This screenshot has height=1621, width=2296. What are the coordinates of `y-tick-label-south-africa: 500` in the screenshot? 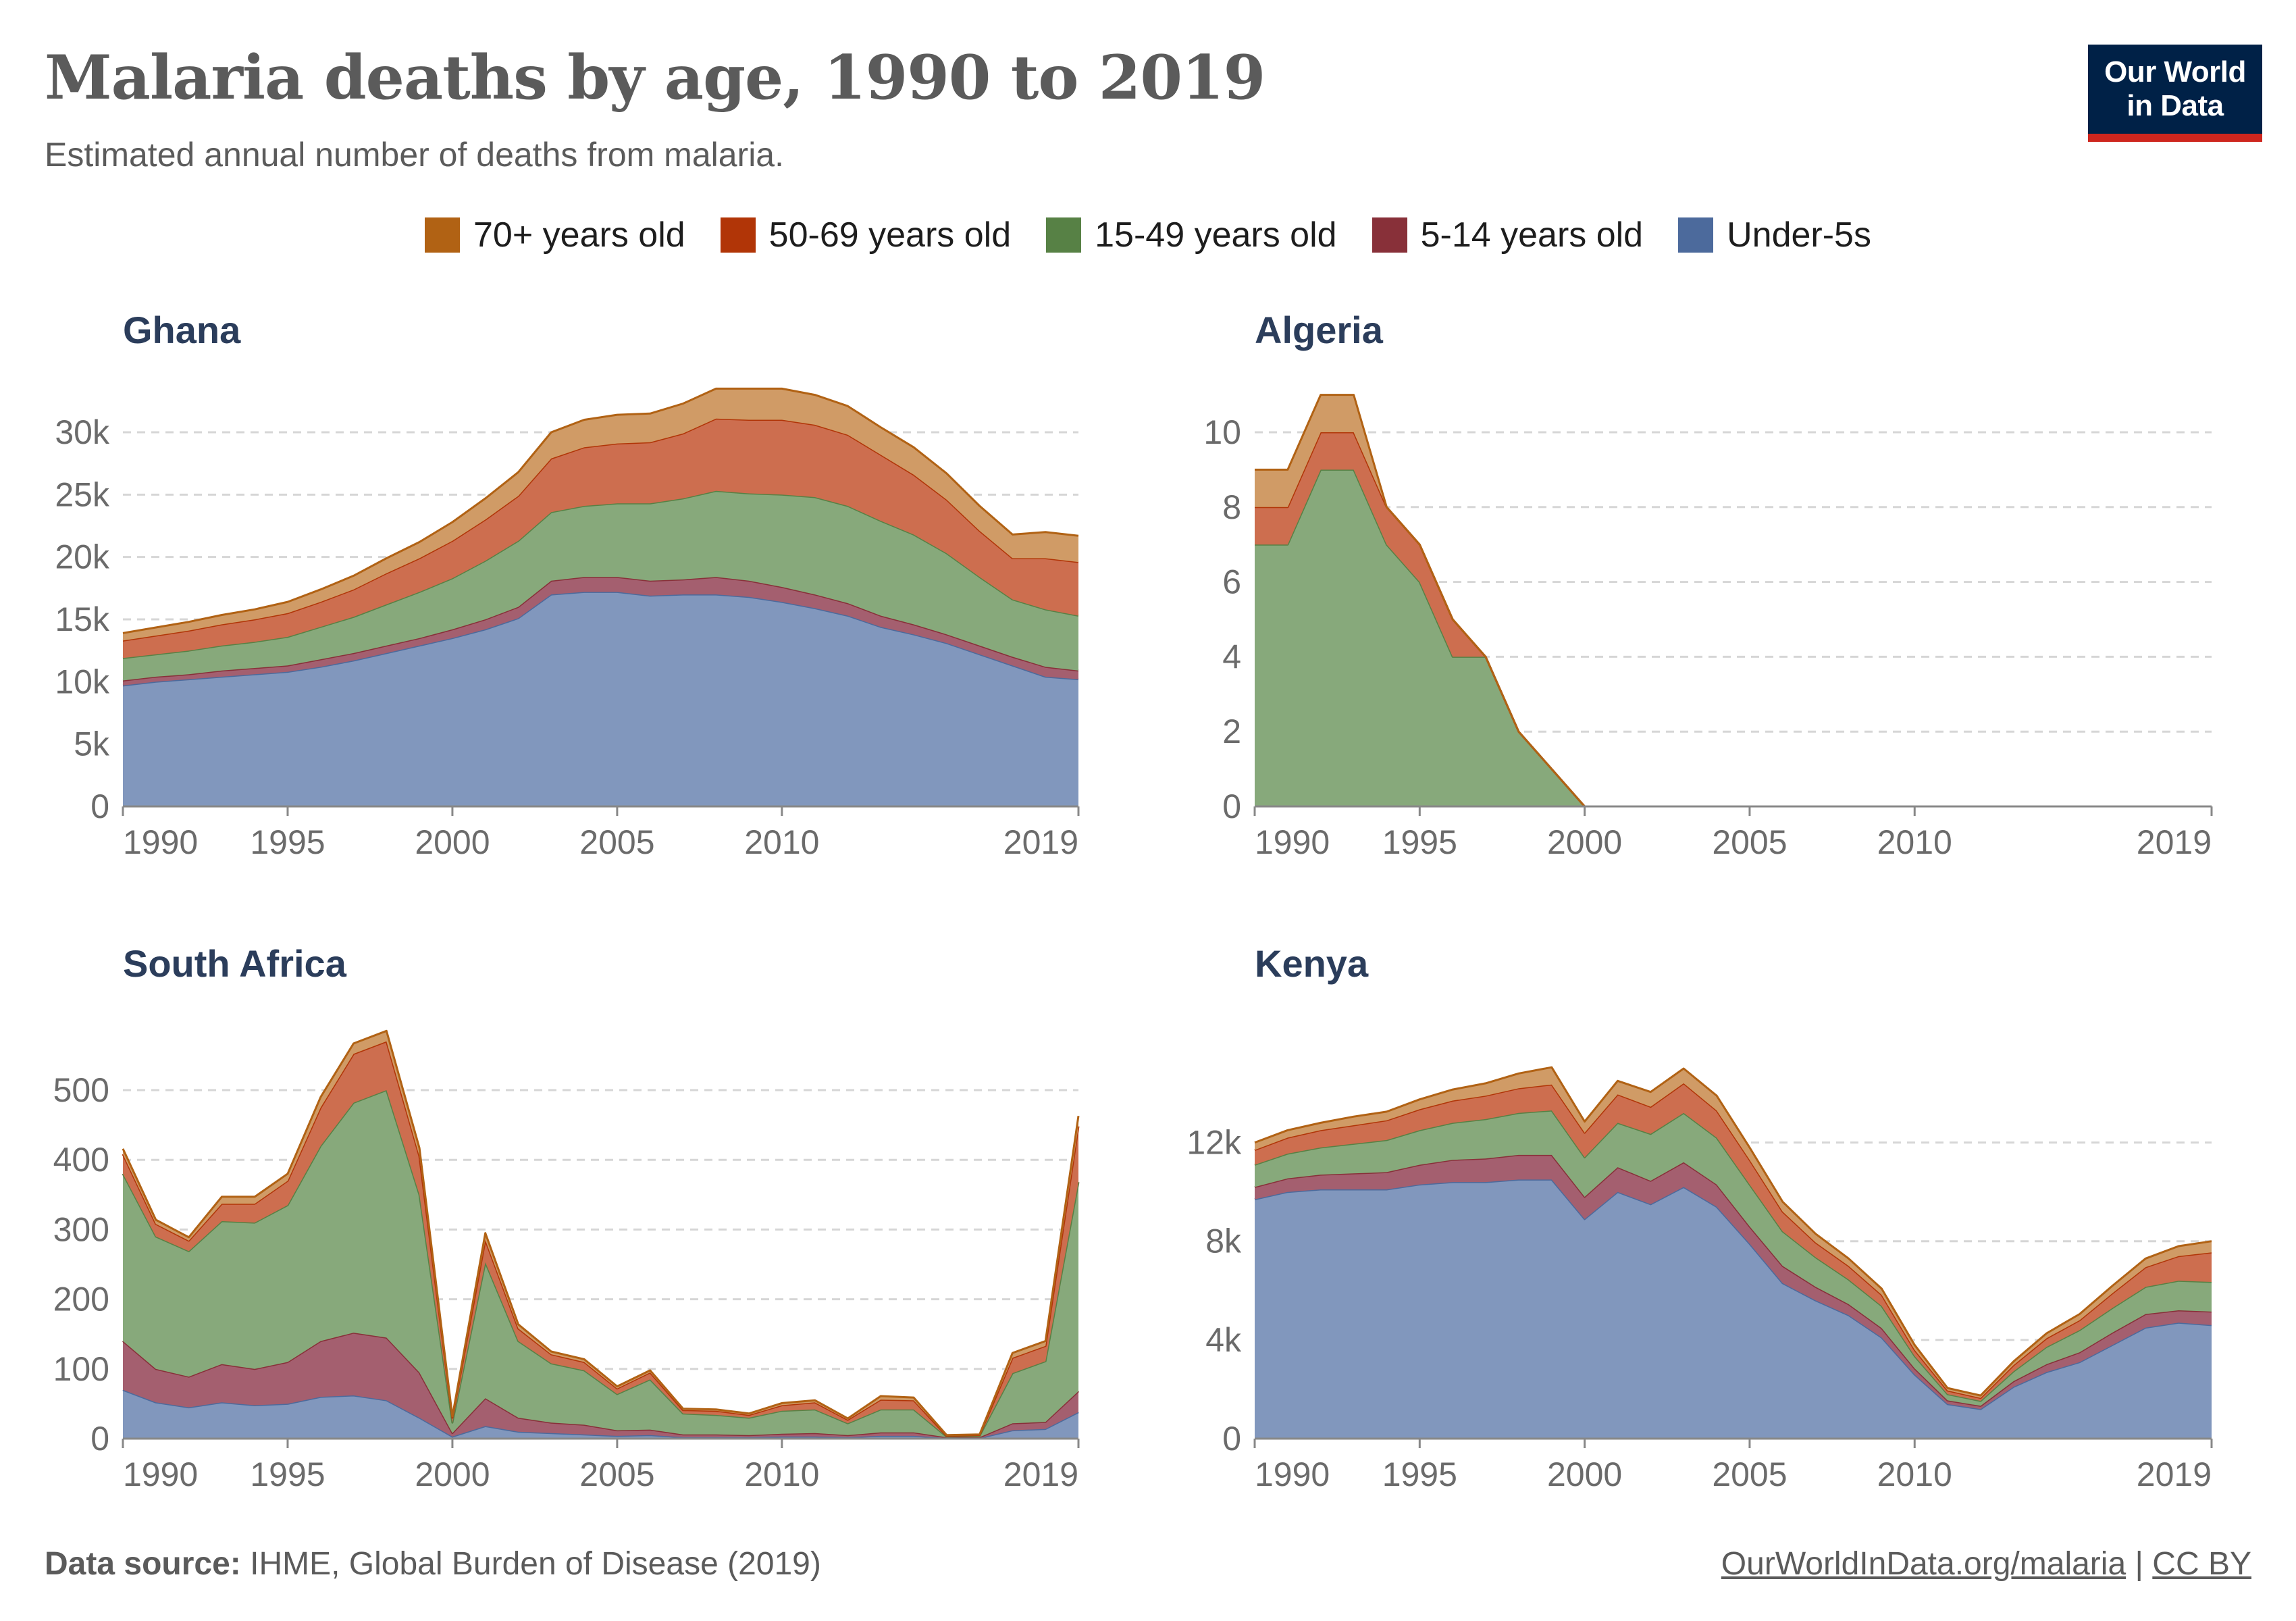 It's located at (81, 1090).